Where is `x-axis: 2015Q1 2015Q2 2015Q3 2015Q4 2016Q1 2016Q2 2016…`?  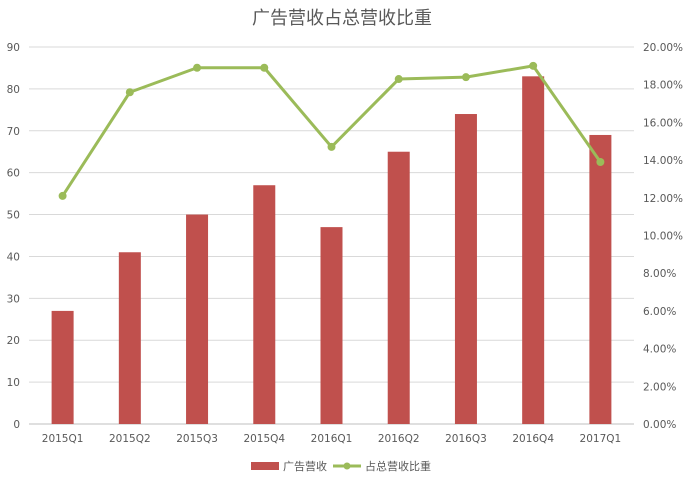
x-axis: 2015Q1 2015Q2 2015Q3 2015Q4 2016Q1 2016Q2 2016… is located at coordinates (331, 439).